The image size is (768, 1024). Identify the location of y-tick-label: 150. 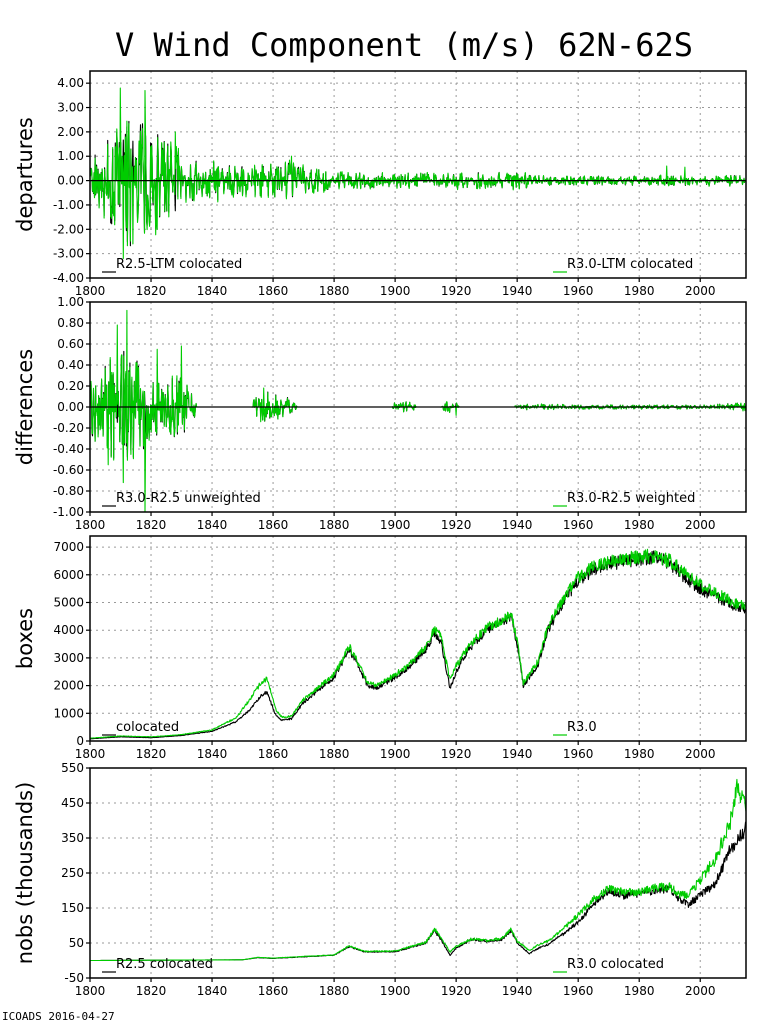
(72, 908).